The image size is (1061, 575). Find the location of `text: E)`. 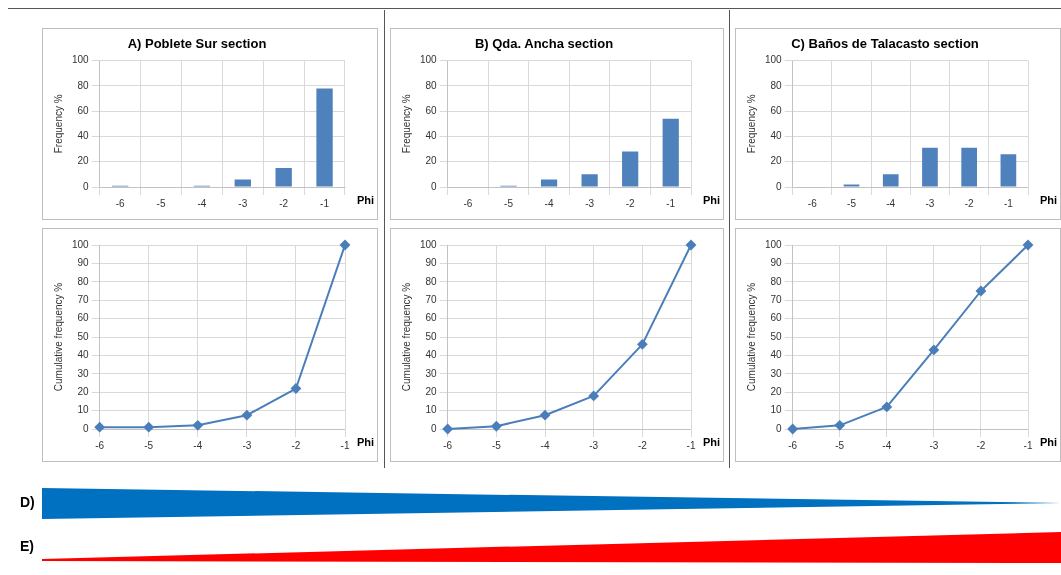

text: E) is located at coordinates (27, 546).